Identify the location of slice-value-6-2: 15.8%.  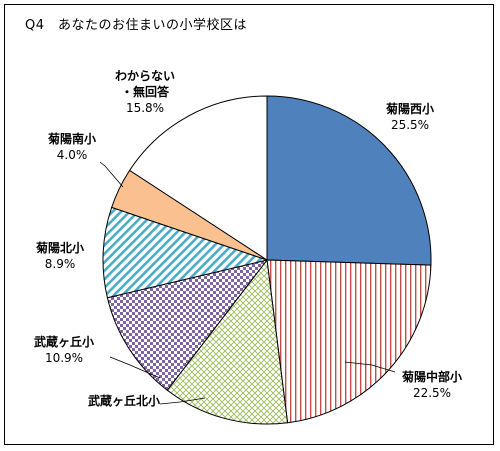
(145, 108).